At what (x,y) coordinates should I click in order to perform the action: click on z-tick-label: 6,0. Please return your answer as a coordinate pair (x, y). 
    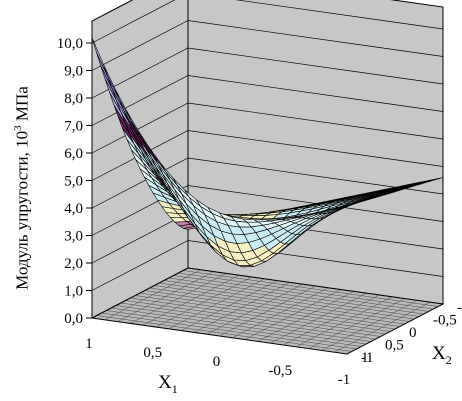
    Looking at the image, I should click on (73, 154).